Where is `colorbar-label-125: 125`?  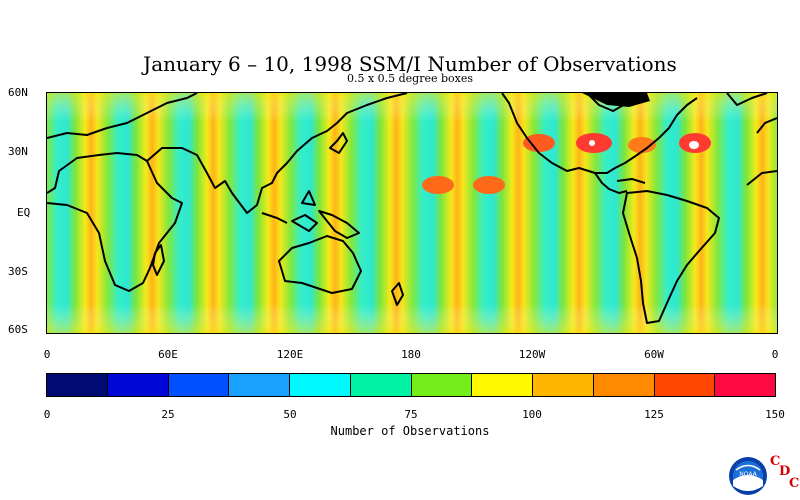 colorbar-label-125: 125 is located at coordinates (654, 414).